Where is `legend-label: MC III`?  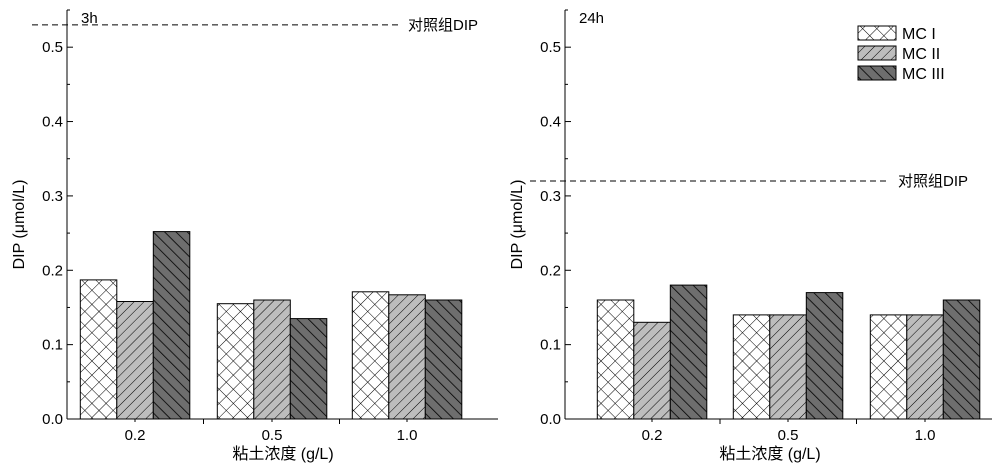
legend-label: MC III is located at coordinates (923, 74).